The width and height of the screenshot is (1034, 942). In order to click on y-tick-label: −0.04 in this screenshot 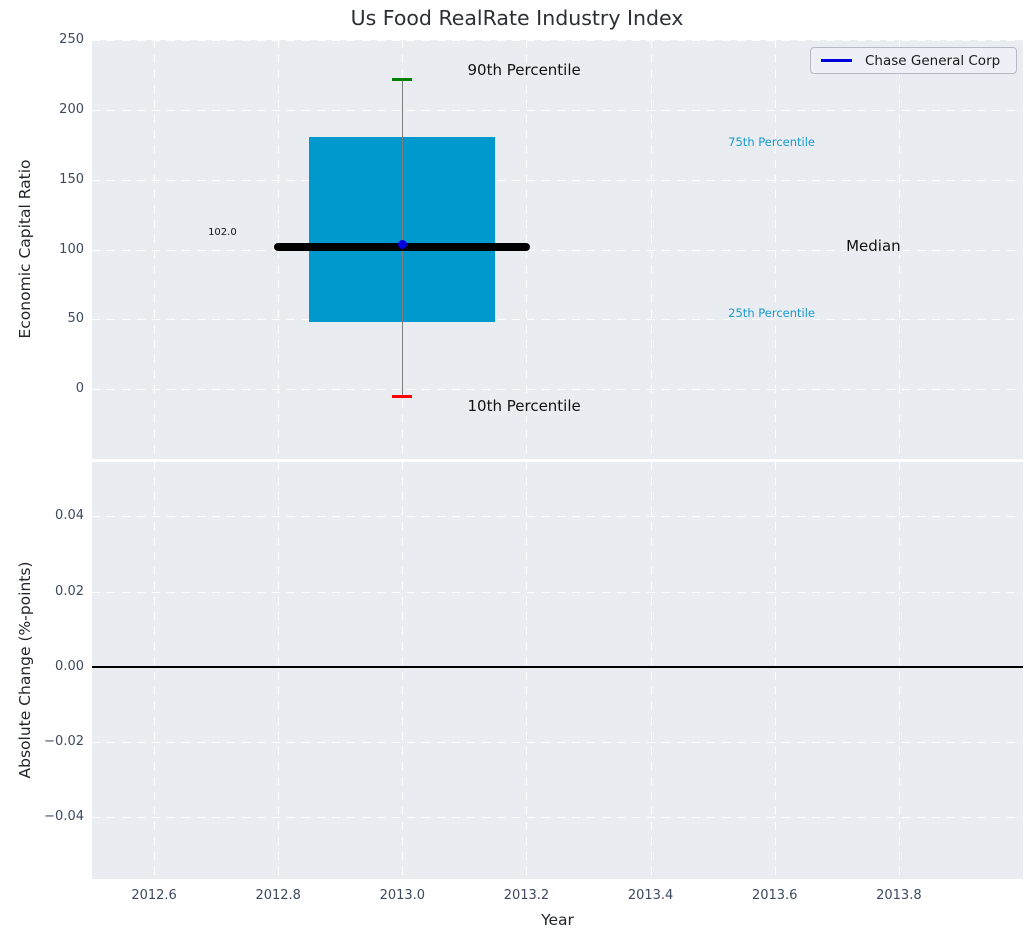, I will do `click(64, 816)`.